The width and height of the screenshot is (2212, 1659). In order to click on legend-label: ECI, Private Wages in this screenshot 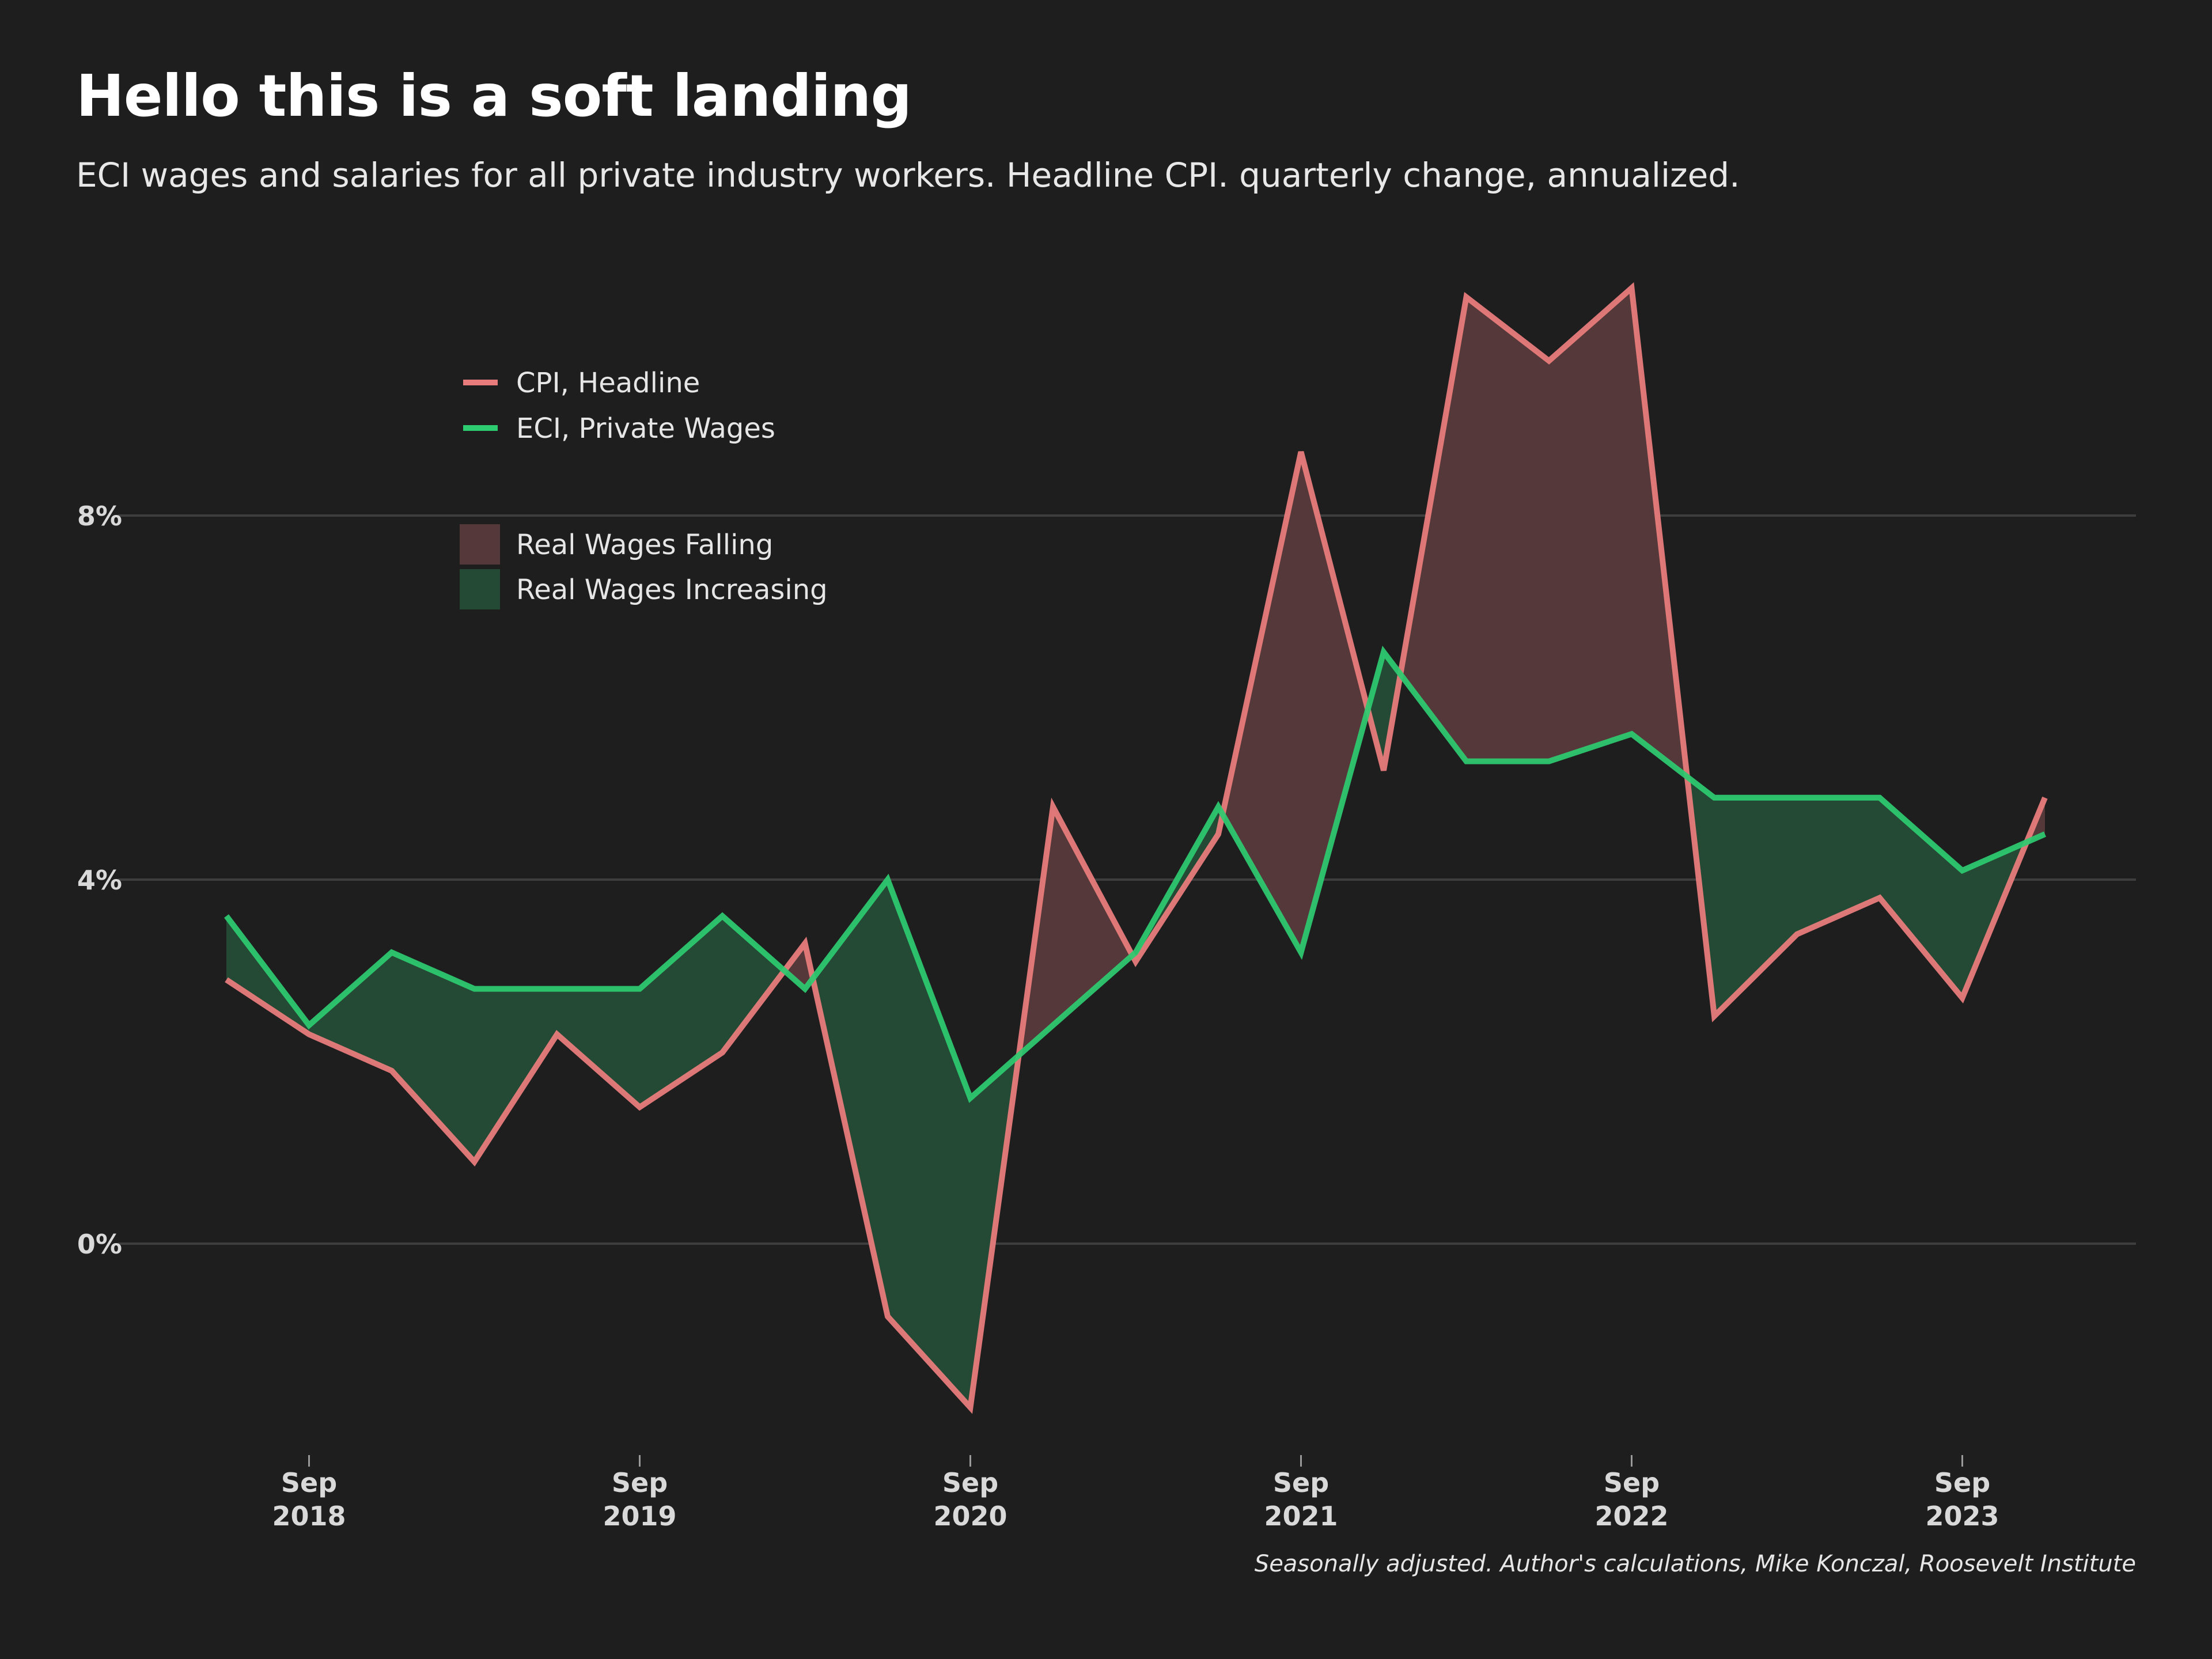, I will do `click(646, 428)`.